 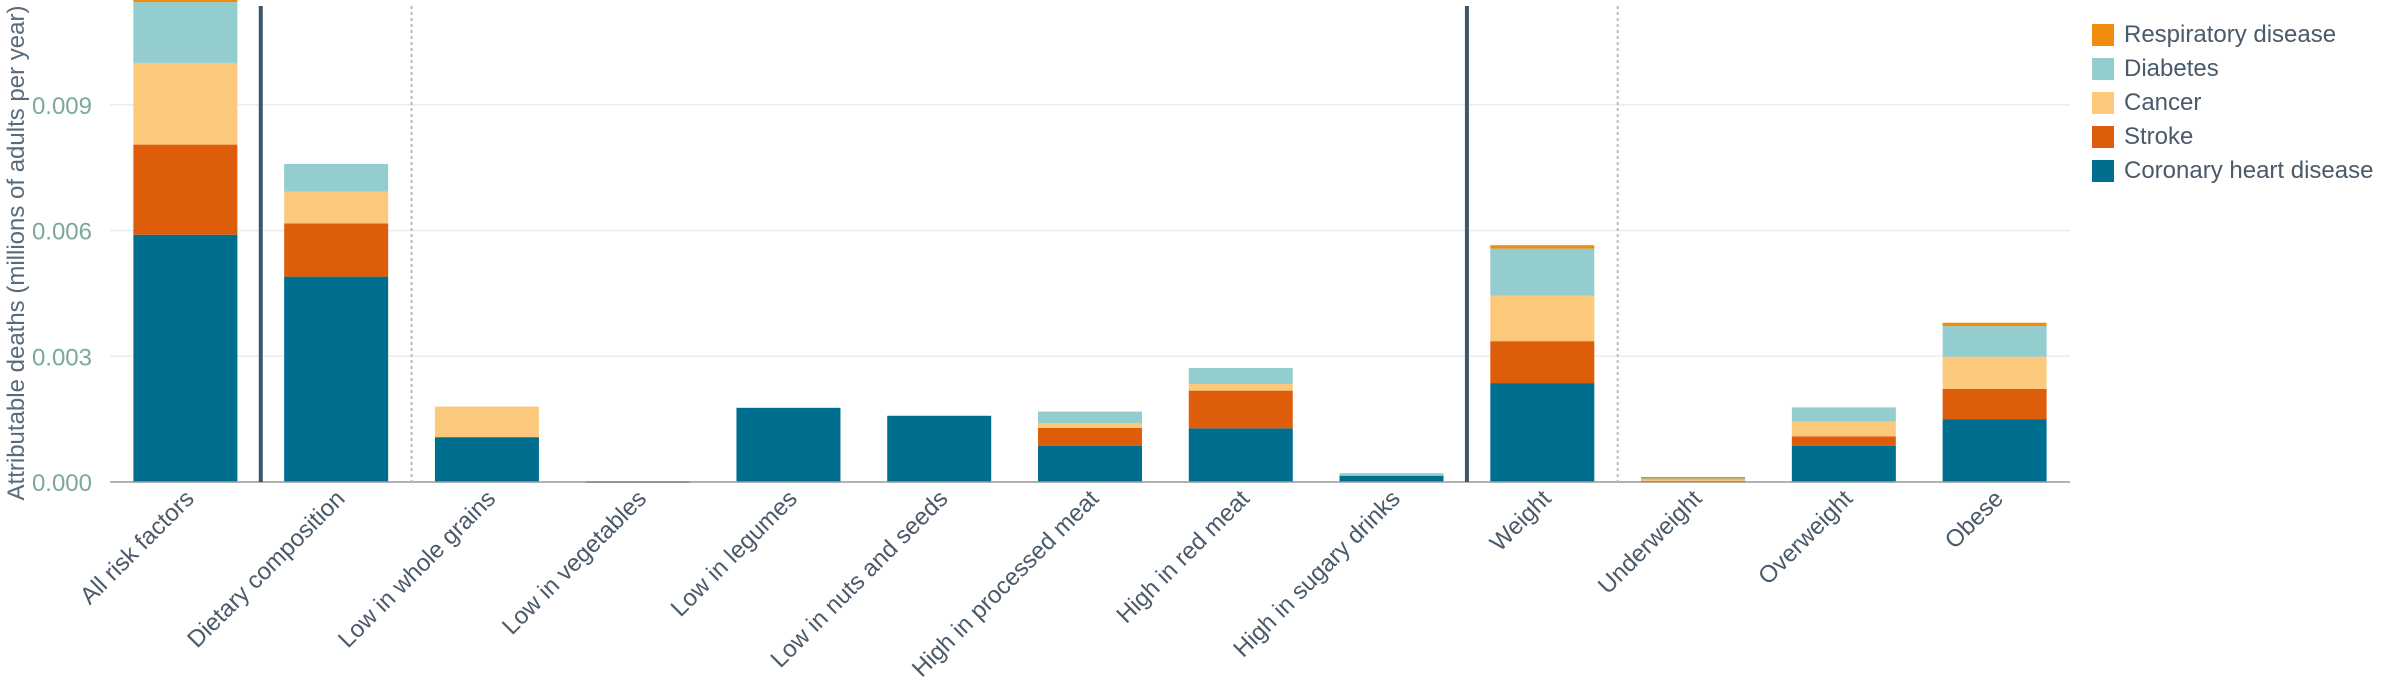 I want to click on legend-label: Respiratory disease, so click(x=2230, y=34).